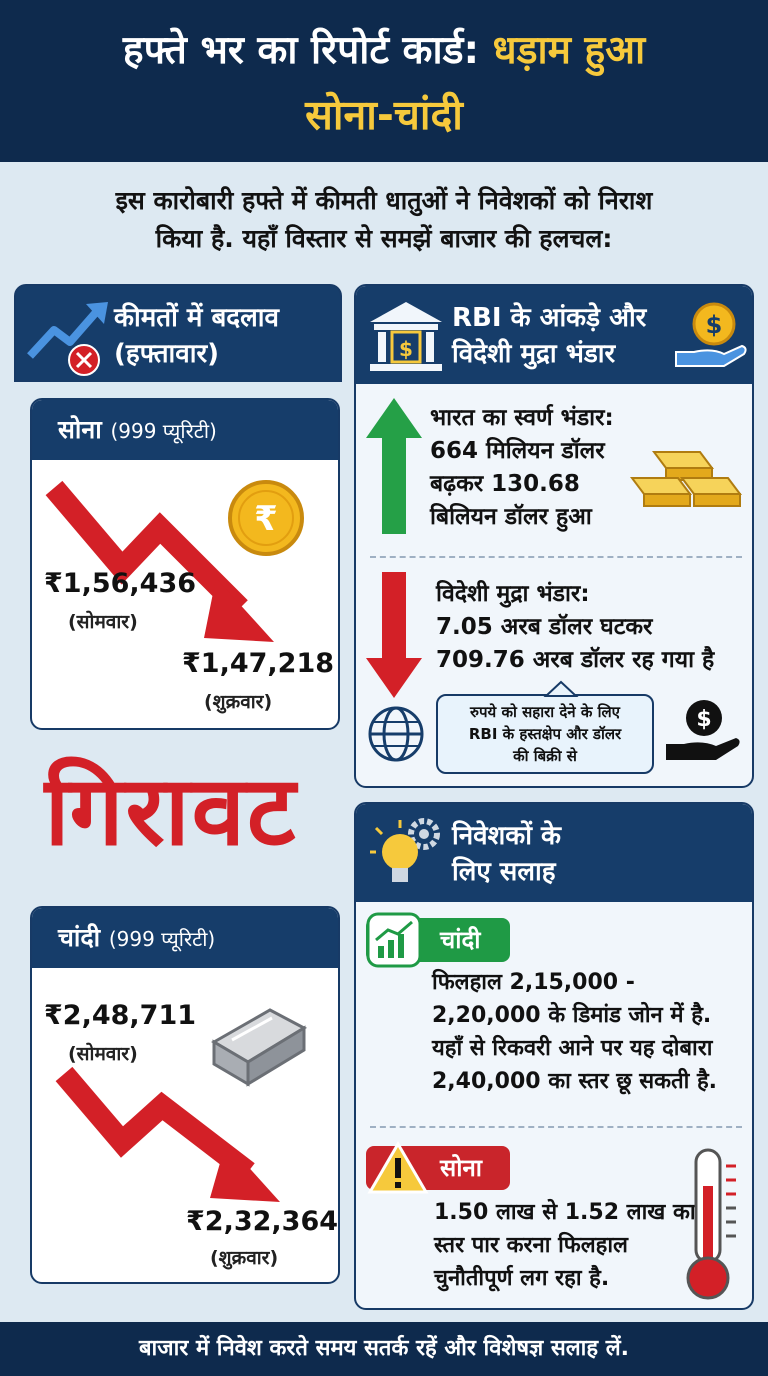 The image size is (768, 1376). What do you see at coordinates (556, 1127) in the screenshot?
I see `advice-section-divider` at bounding box center [556, 1127].